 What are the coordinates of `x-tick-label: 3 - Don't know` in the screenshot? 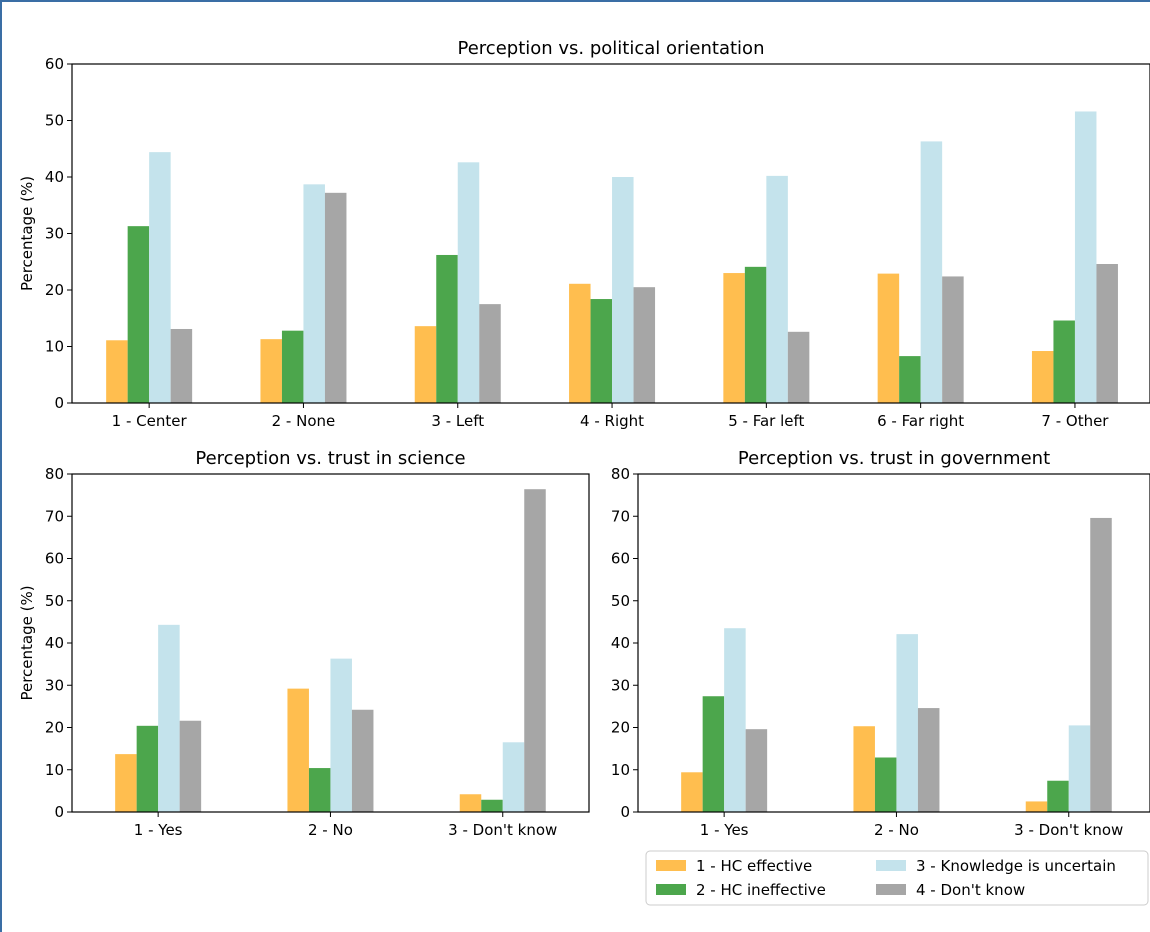 It's located at (1068, 830).